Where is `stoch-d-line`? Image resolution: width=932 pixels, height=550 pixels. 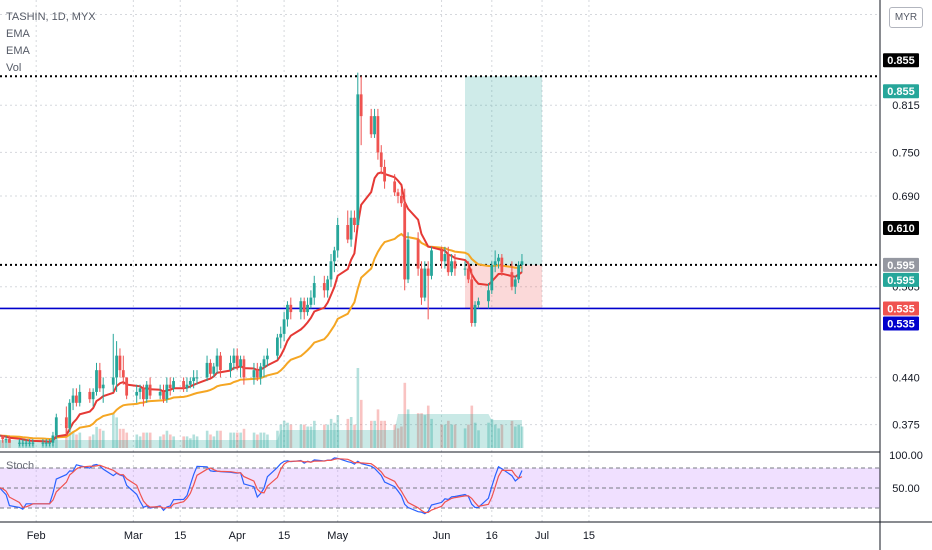 stoch-d-line is located at coordinates (261, 486).